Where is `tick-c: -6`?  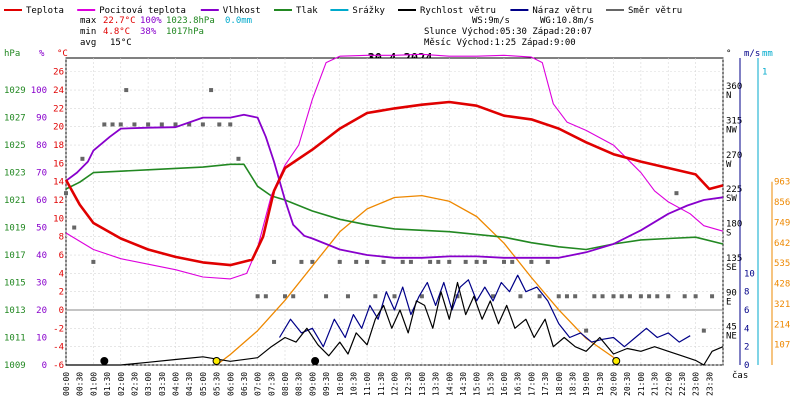 tick-c: -6 is located at coordinates (58, 366).